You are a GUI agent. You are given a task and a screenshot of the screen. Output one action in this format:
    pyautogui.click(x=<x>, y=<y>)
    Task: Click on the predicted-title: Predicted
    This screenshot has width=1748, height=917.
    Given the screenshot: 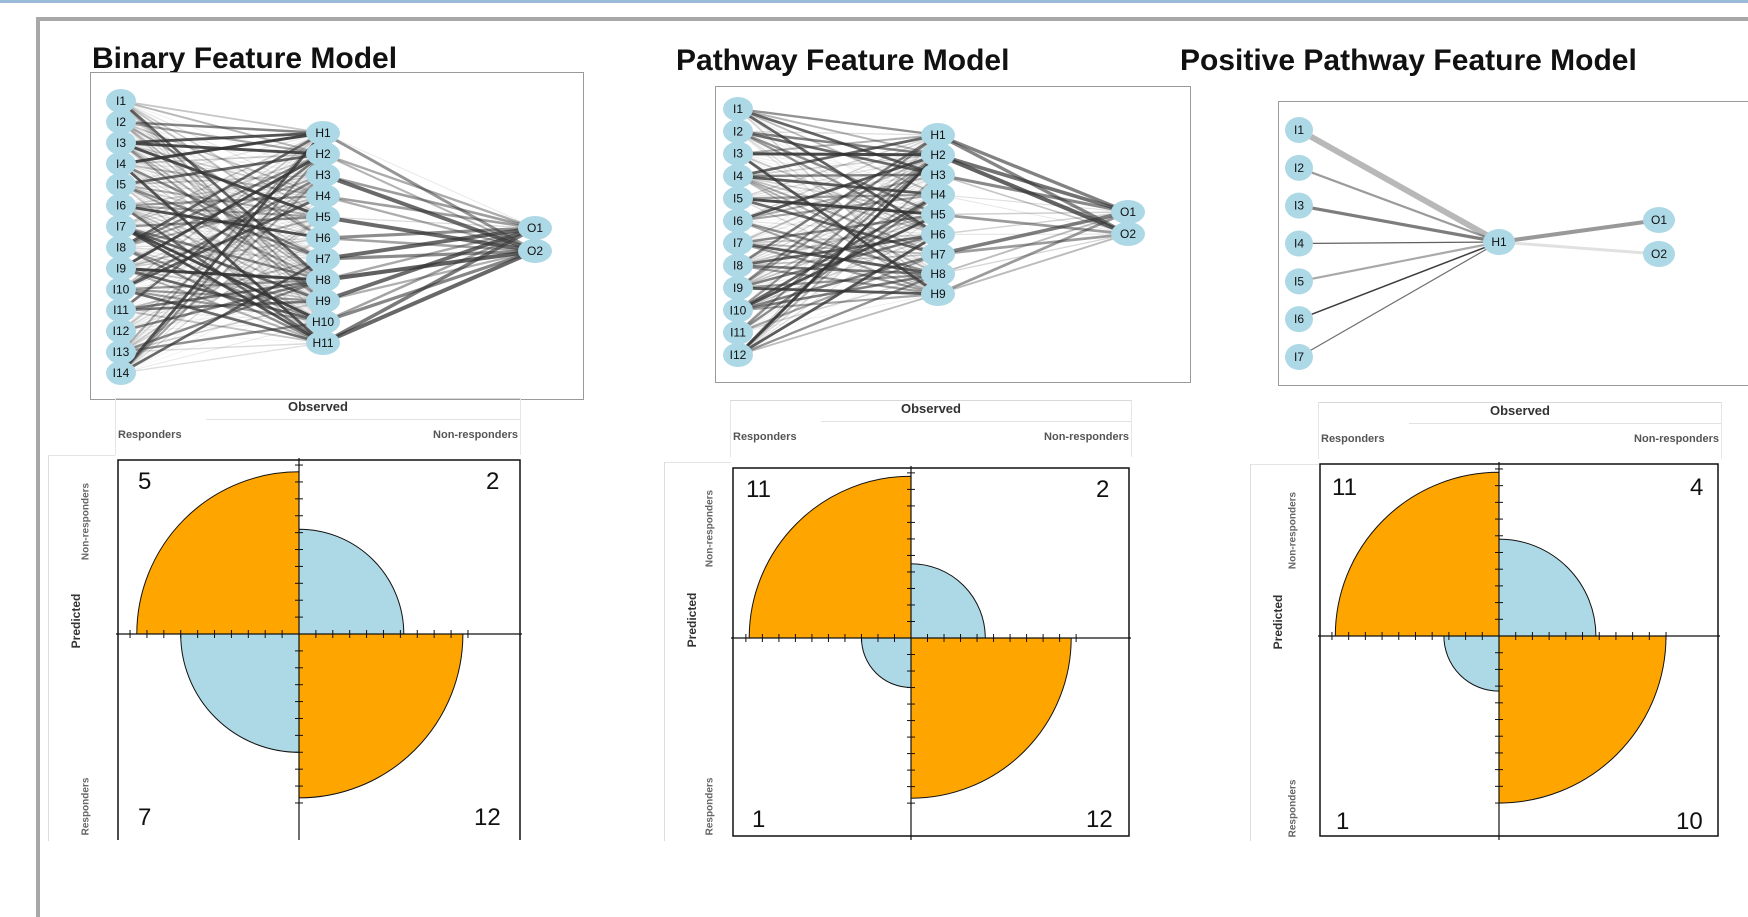 What is the action you would take?
    pyautogui.click(x=1278, y=622)
    